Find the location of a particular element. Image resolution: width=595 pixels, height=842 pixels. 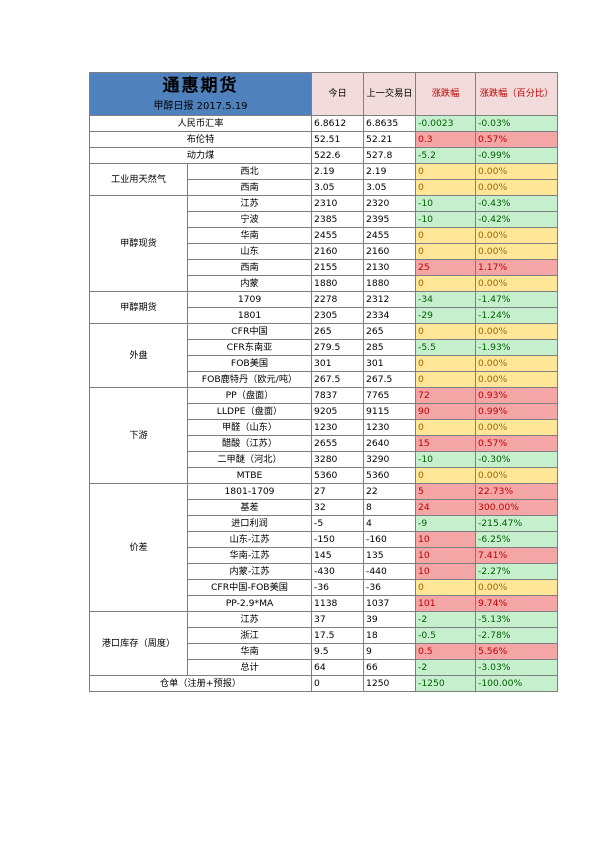

value-prev: 9 is located at coordinates (390, 651).